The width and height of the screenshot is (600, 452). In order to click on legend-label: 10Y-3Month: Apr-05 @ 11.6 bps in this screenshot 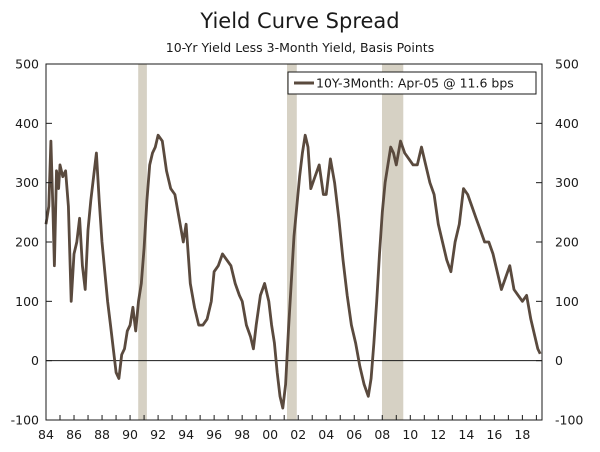, I will do `click(415, 83)`.